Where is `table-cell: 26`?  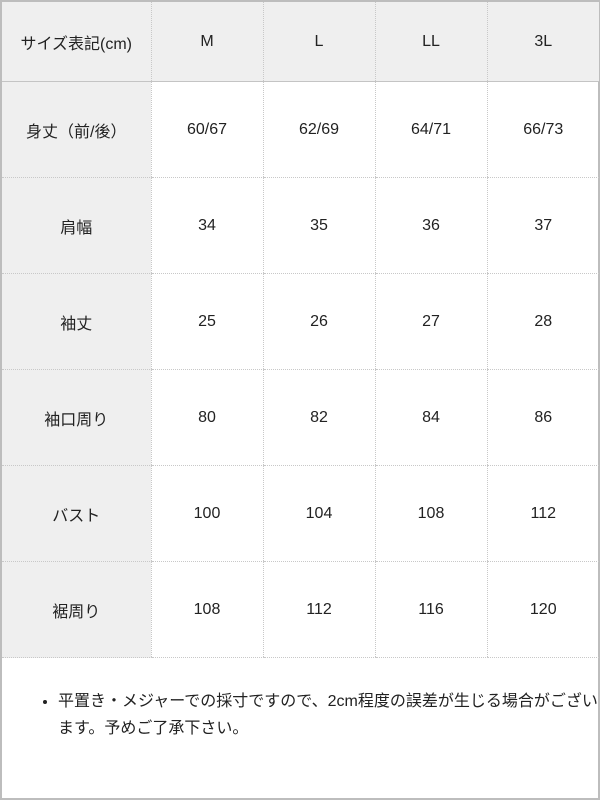
table-cell: 26 is located at coordinates (318, 321).